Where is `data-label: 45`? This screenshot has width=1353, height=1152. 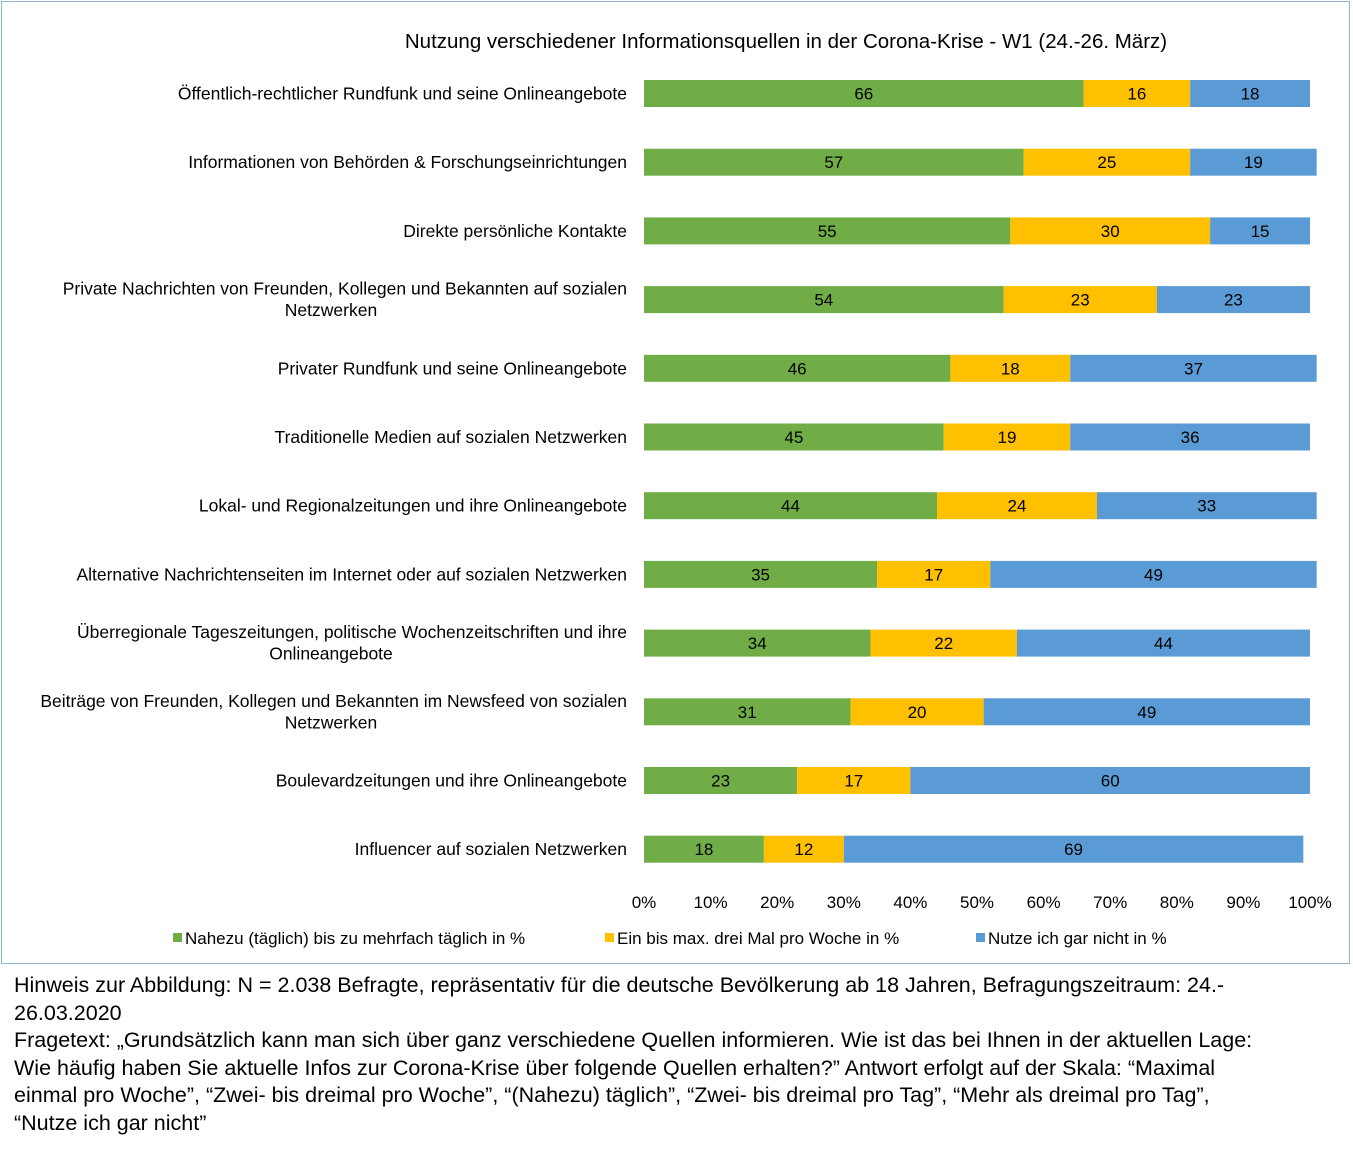 data-label: 45 is located at coordinates (793, 437).